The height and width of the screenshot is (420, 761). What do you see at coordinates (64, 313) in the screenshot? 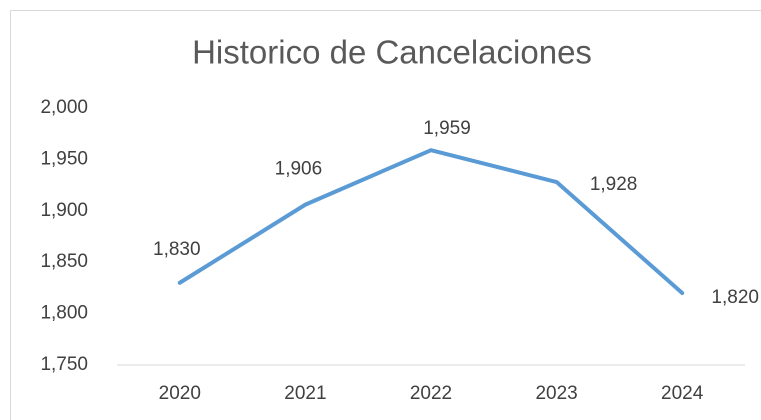
I see `y-tick-label: 1,800` at bounding box center [64, 313].